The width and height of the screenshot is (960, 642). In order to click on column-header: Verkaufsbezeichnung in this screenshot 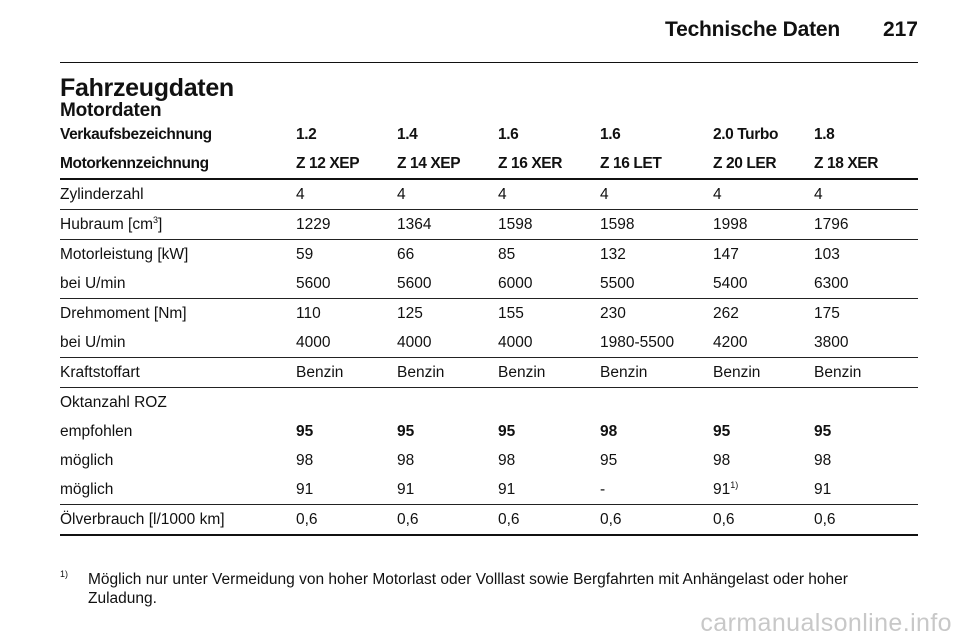, I will do `click(136, 134)`.